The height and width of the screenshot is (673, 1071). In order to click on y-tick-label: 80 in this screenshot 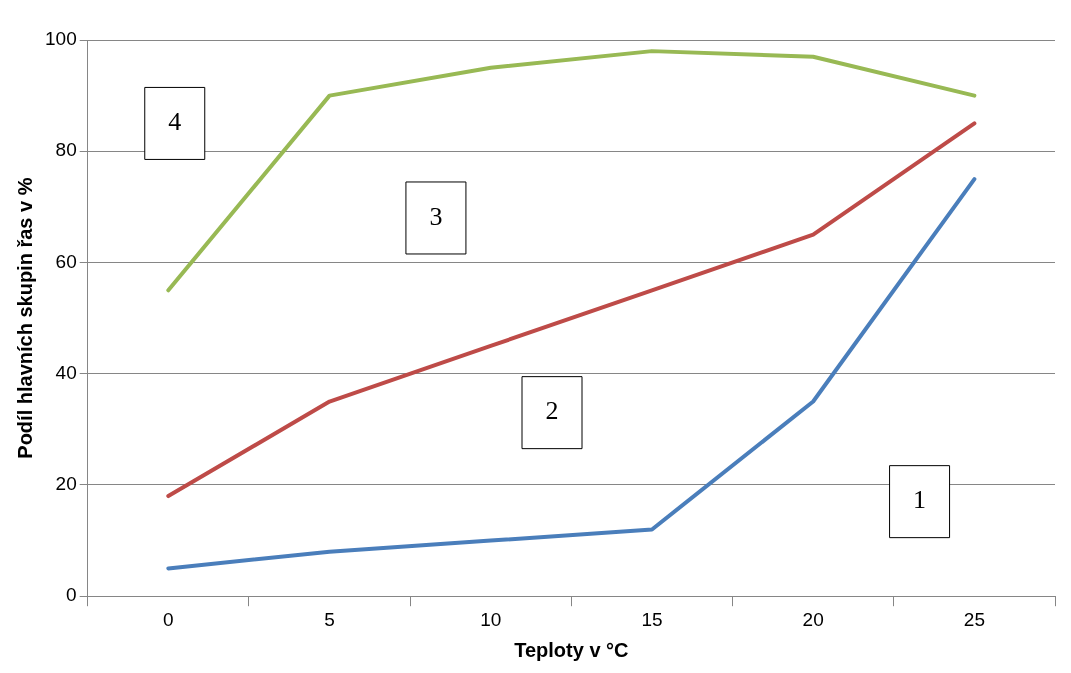, I will do `click(66, 150)`.